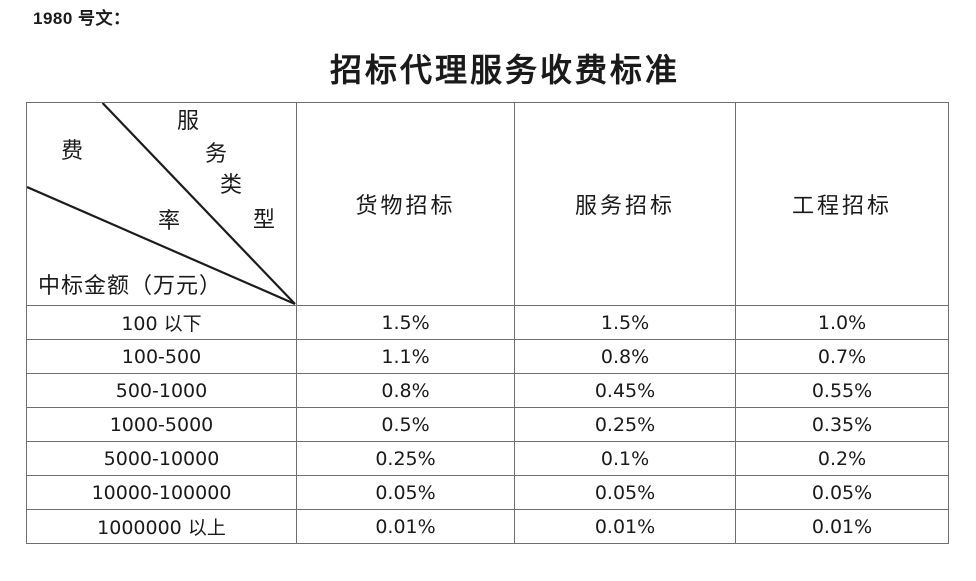 This screenshot has width=976, height=581. I want to click on rate-cell: 0.5%, so click(405, 424).